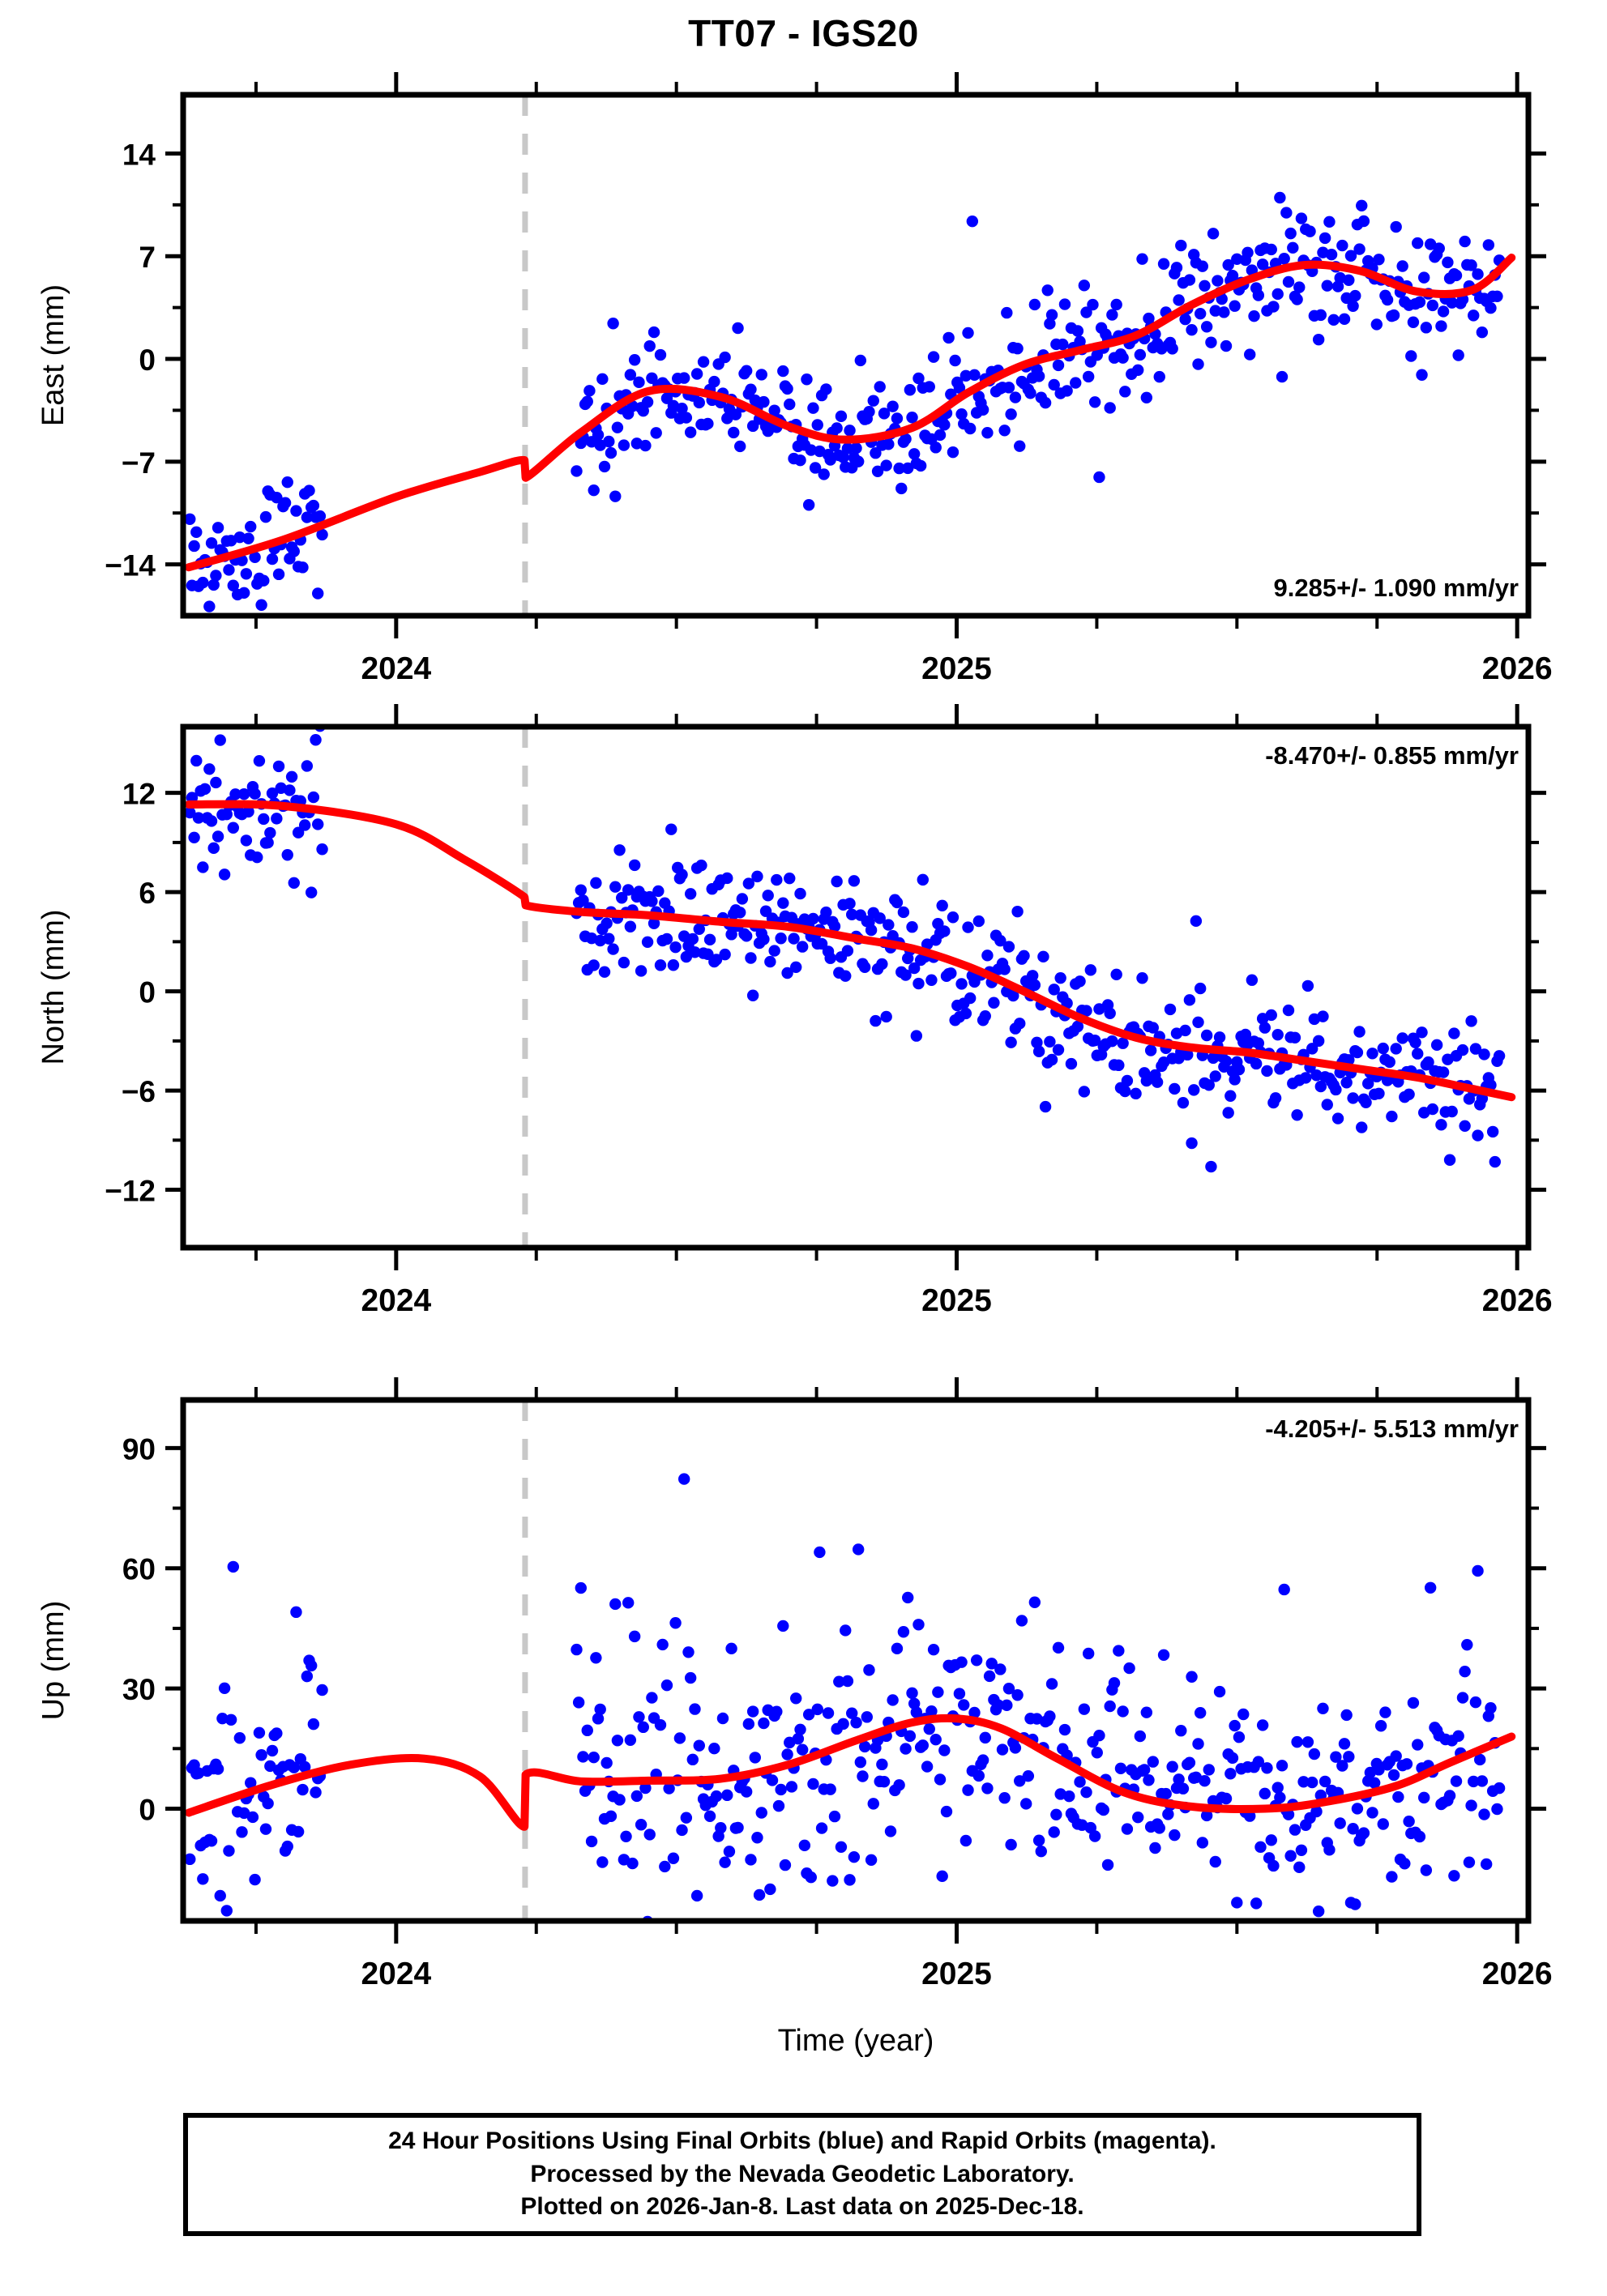 Image resolution: width=1607 pixels, height=2296 pixels. I want to click on rate-annotation-east: 9.285+/- 1.090 mm/yr, so click(1396, 588).